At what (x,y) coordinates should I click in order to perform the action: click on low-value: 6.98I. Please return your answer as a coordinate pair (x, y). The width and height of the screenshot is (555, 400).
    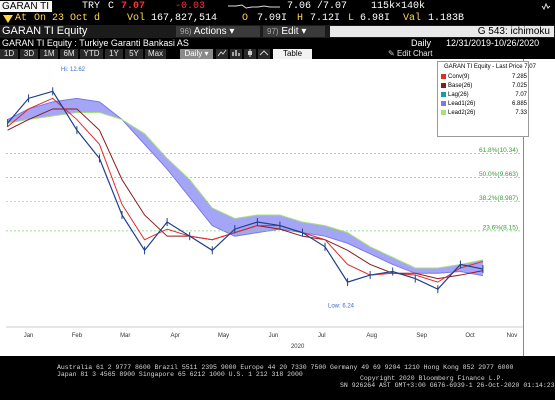
    Looking at the image, I should click on (375, 18).